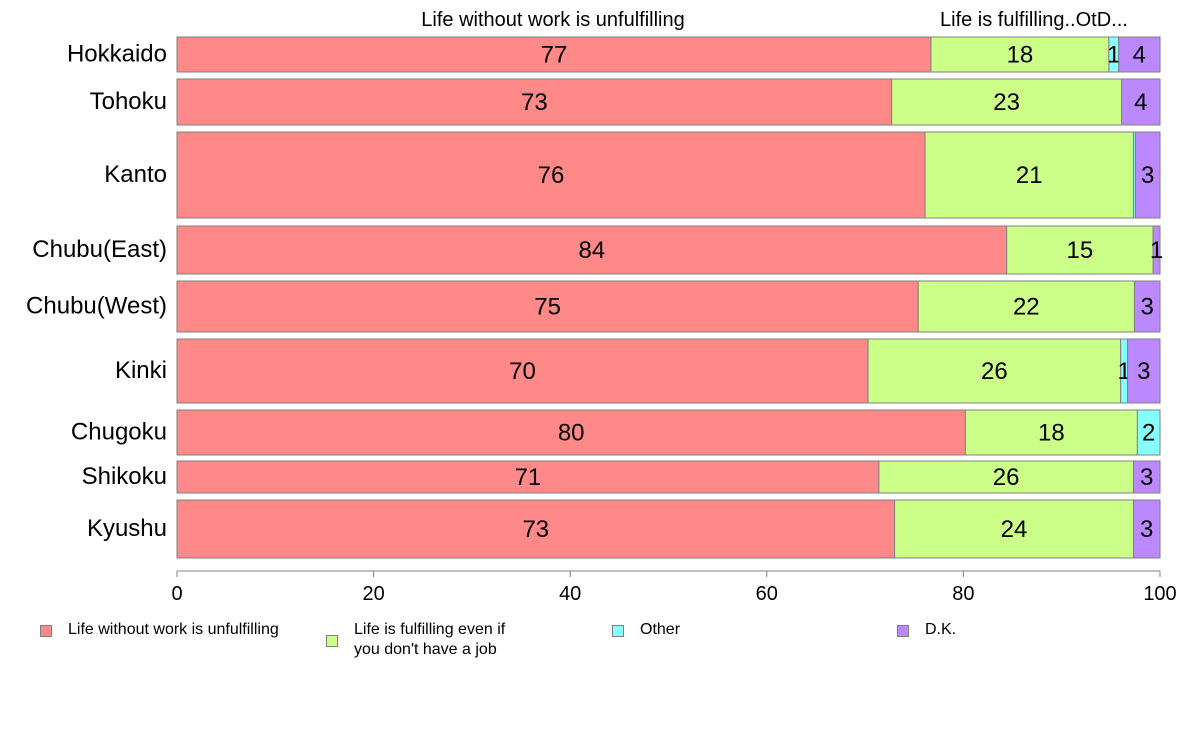 Image resolution: width=1188 pixels, height=736 pixels. I want to click on category-label: Kanto, so click(135, 174).